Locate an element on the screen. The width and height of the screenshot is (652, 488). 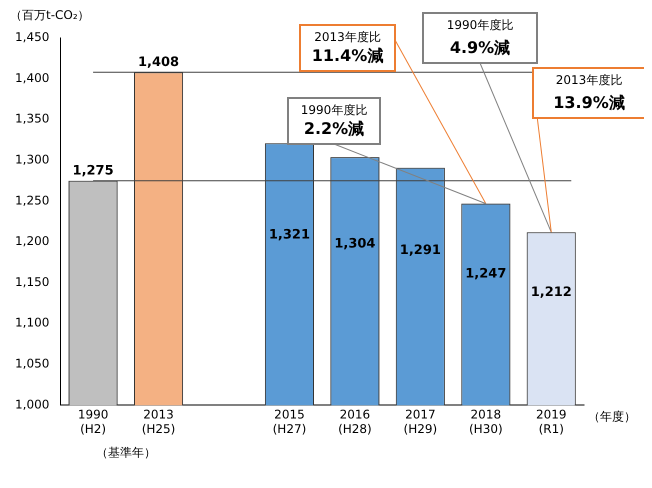
y-tick-label: 1,100 is located at coordinates (32, 323).